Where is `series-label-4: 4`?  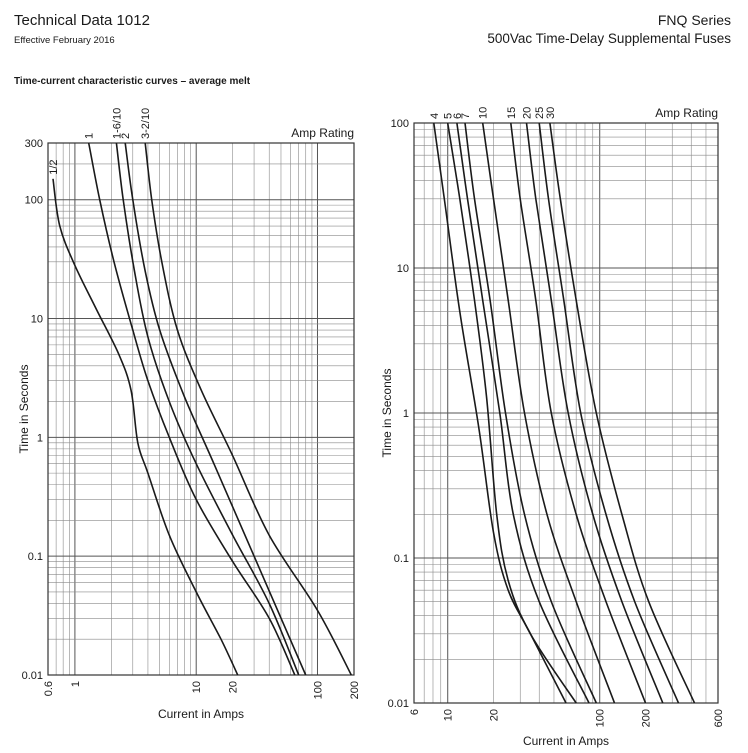 series-label-4: 4 is located at coordinates (435, 116).